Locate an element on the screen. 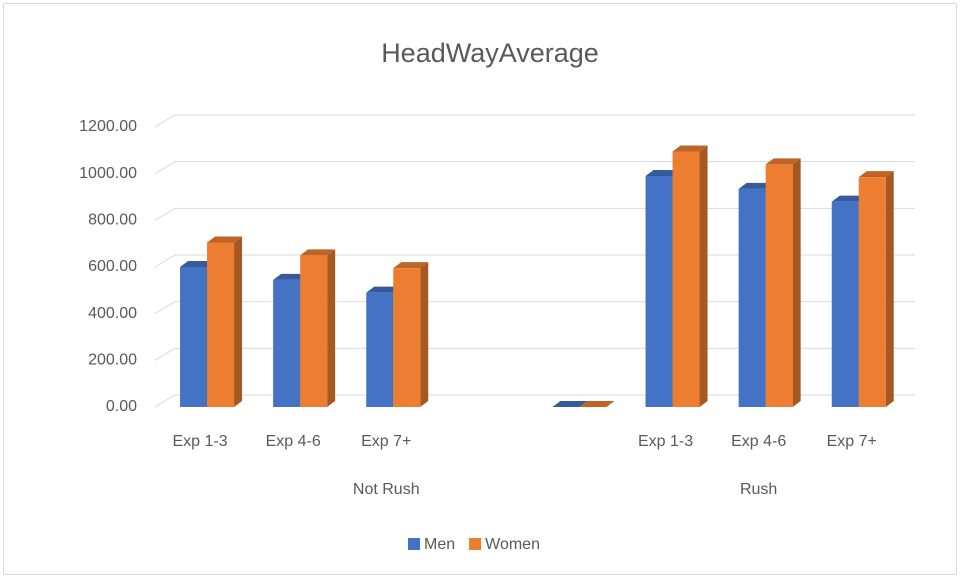 This screenshot has width=960, height=583. y-tick-label: 800.00 is located at coordinates (112, 220).